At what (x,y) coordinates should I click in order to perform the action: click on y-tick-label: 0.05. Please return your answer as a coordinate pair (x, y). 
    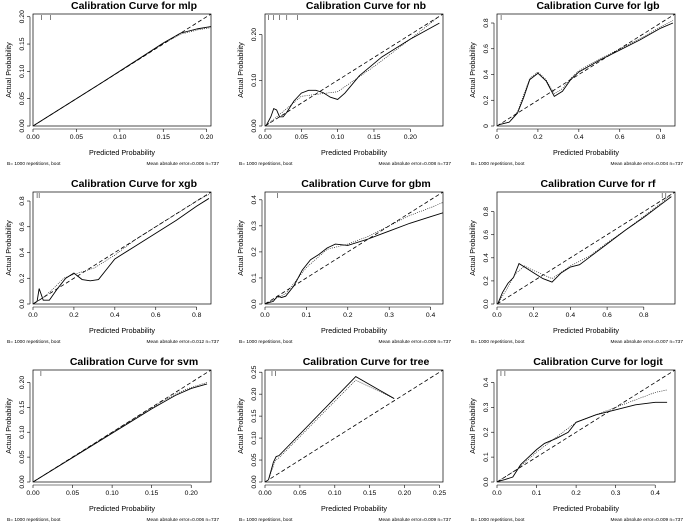
    Looking at the image, I should click on (254, 459).